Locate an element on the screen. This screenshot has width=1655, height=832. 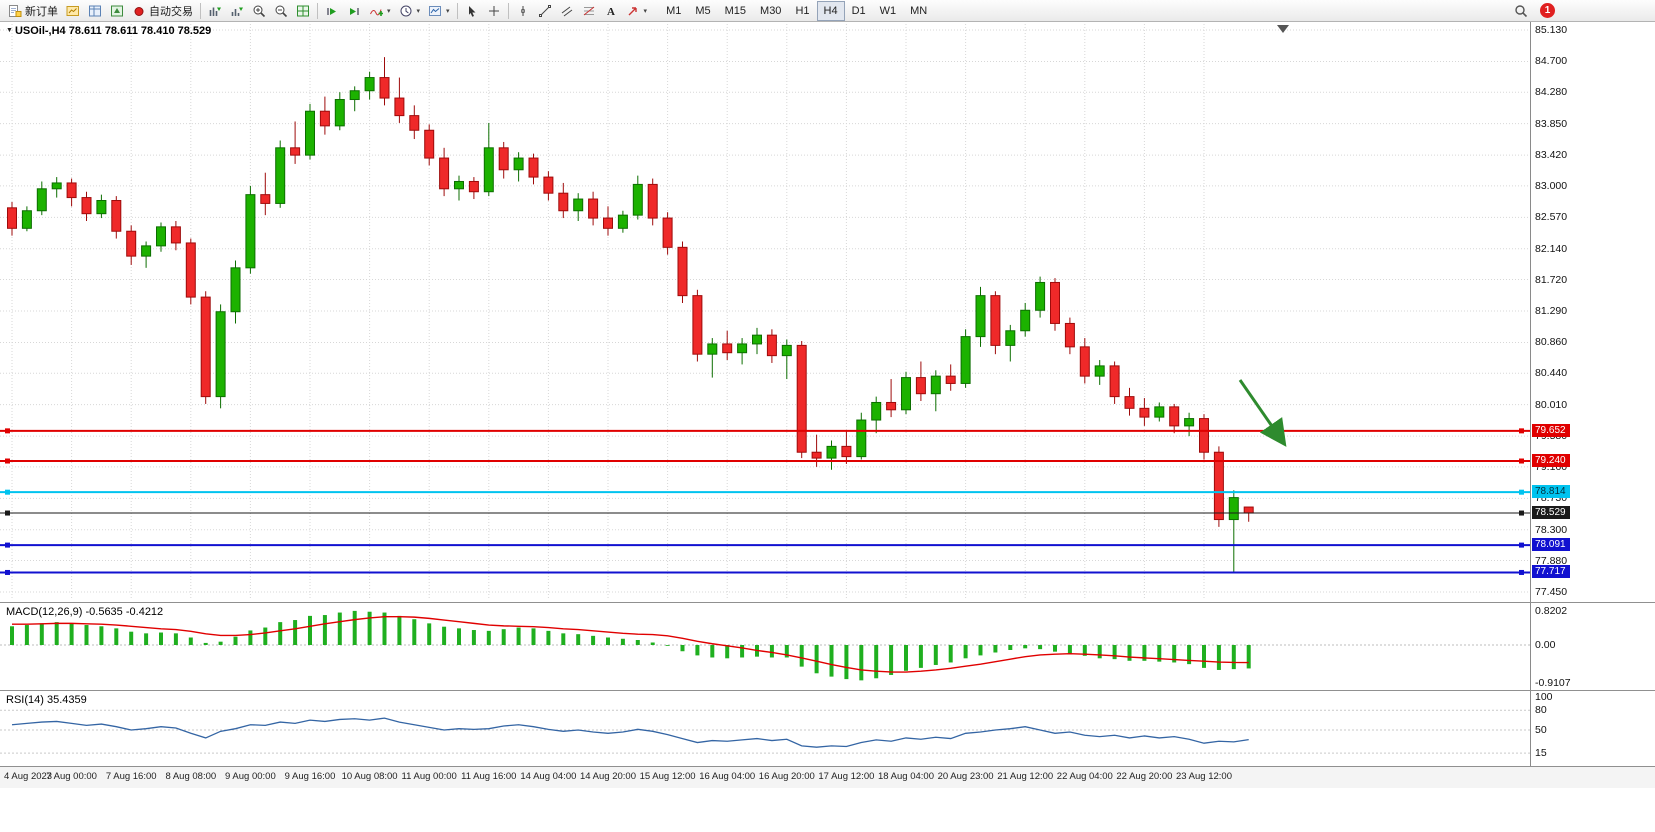
chart-menu-icon: ▼ is located at coordinates (9, 30).